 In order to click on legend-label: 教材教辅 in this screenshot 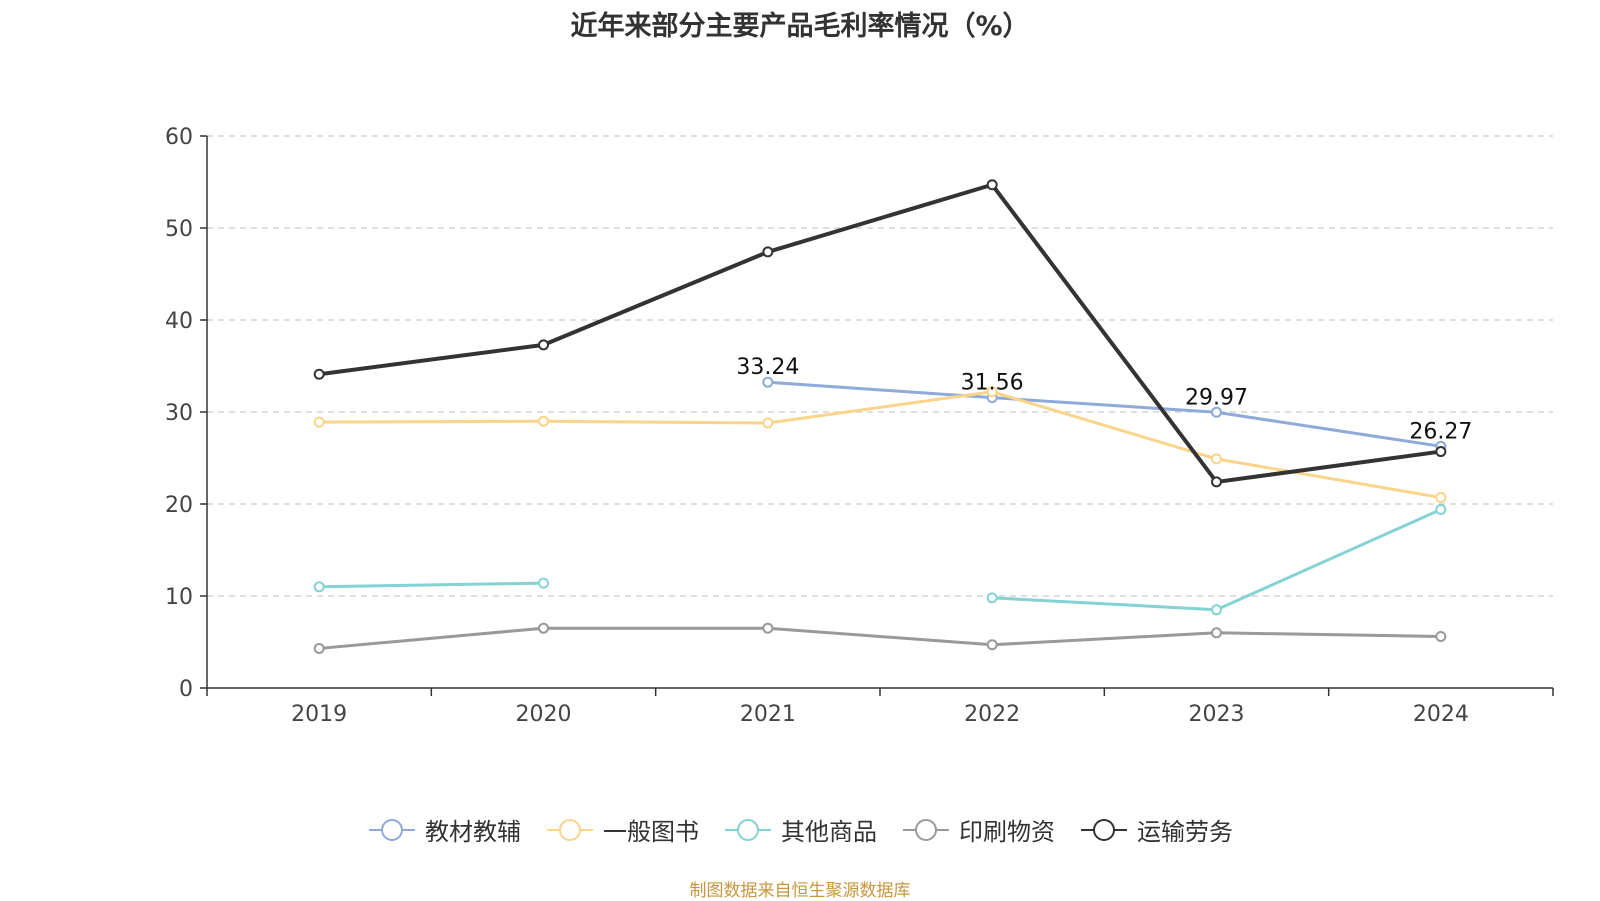, I will do `click(473, 832)`.